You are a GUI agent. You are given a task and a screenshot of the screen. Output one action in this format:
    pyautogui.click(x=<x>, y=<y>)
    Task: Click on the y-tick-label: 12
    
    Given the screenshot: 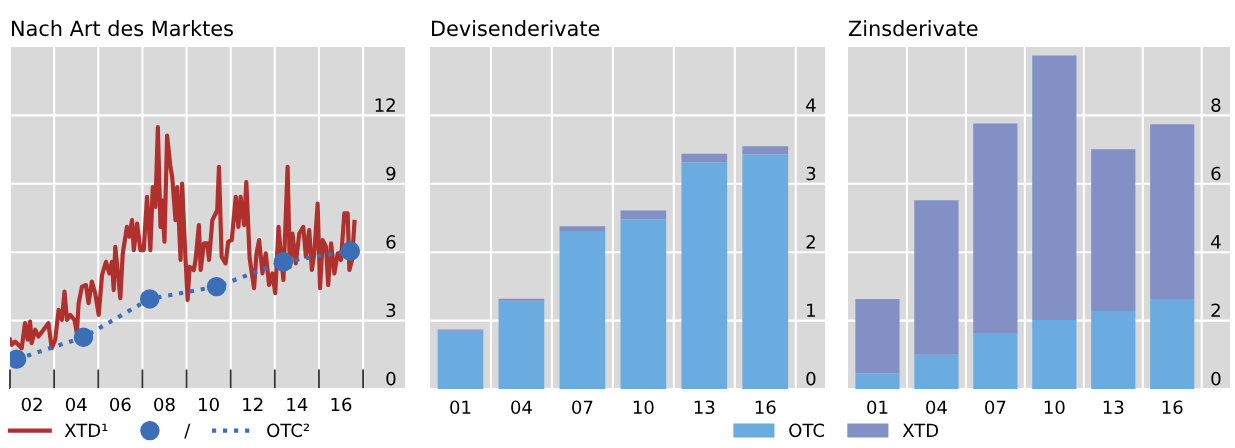 What is the action you would take?
    pyautogui.click(x=385, y=105)
    